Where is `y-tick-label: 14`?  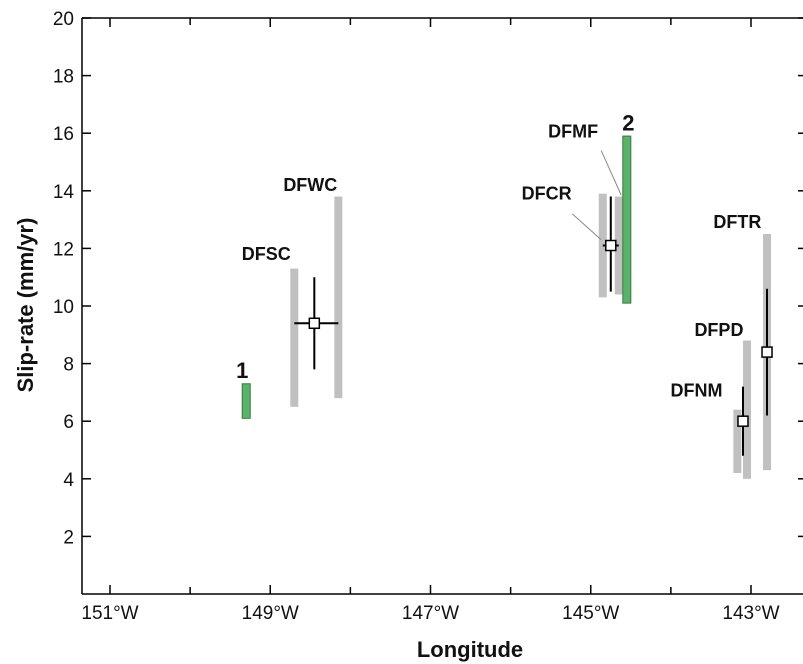 y-tick-label: 14 is located at coordinates (64, 192).